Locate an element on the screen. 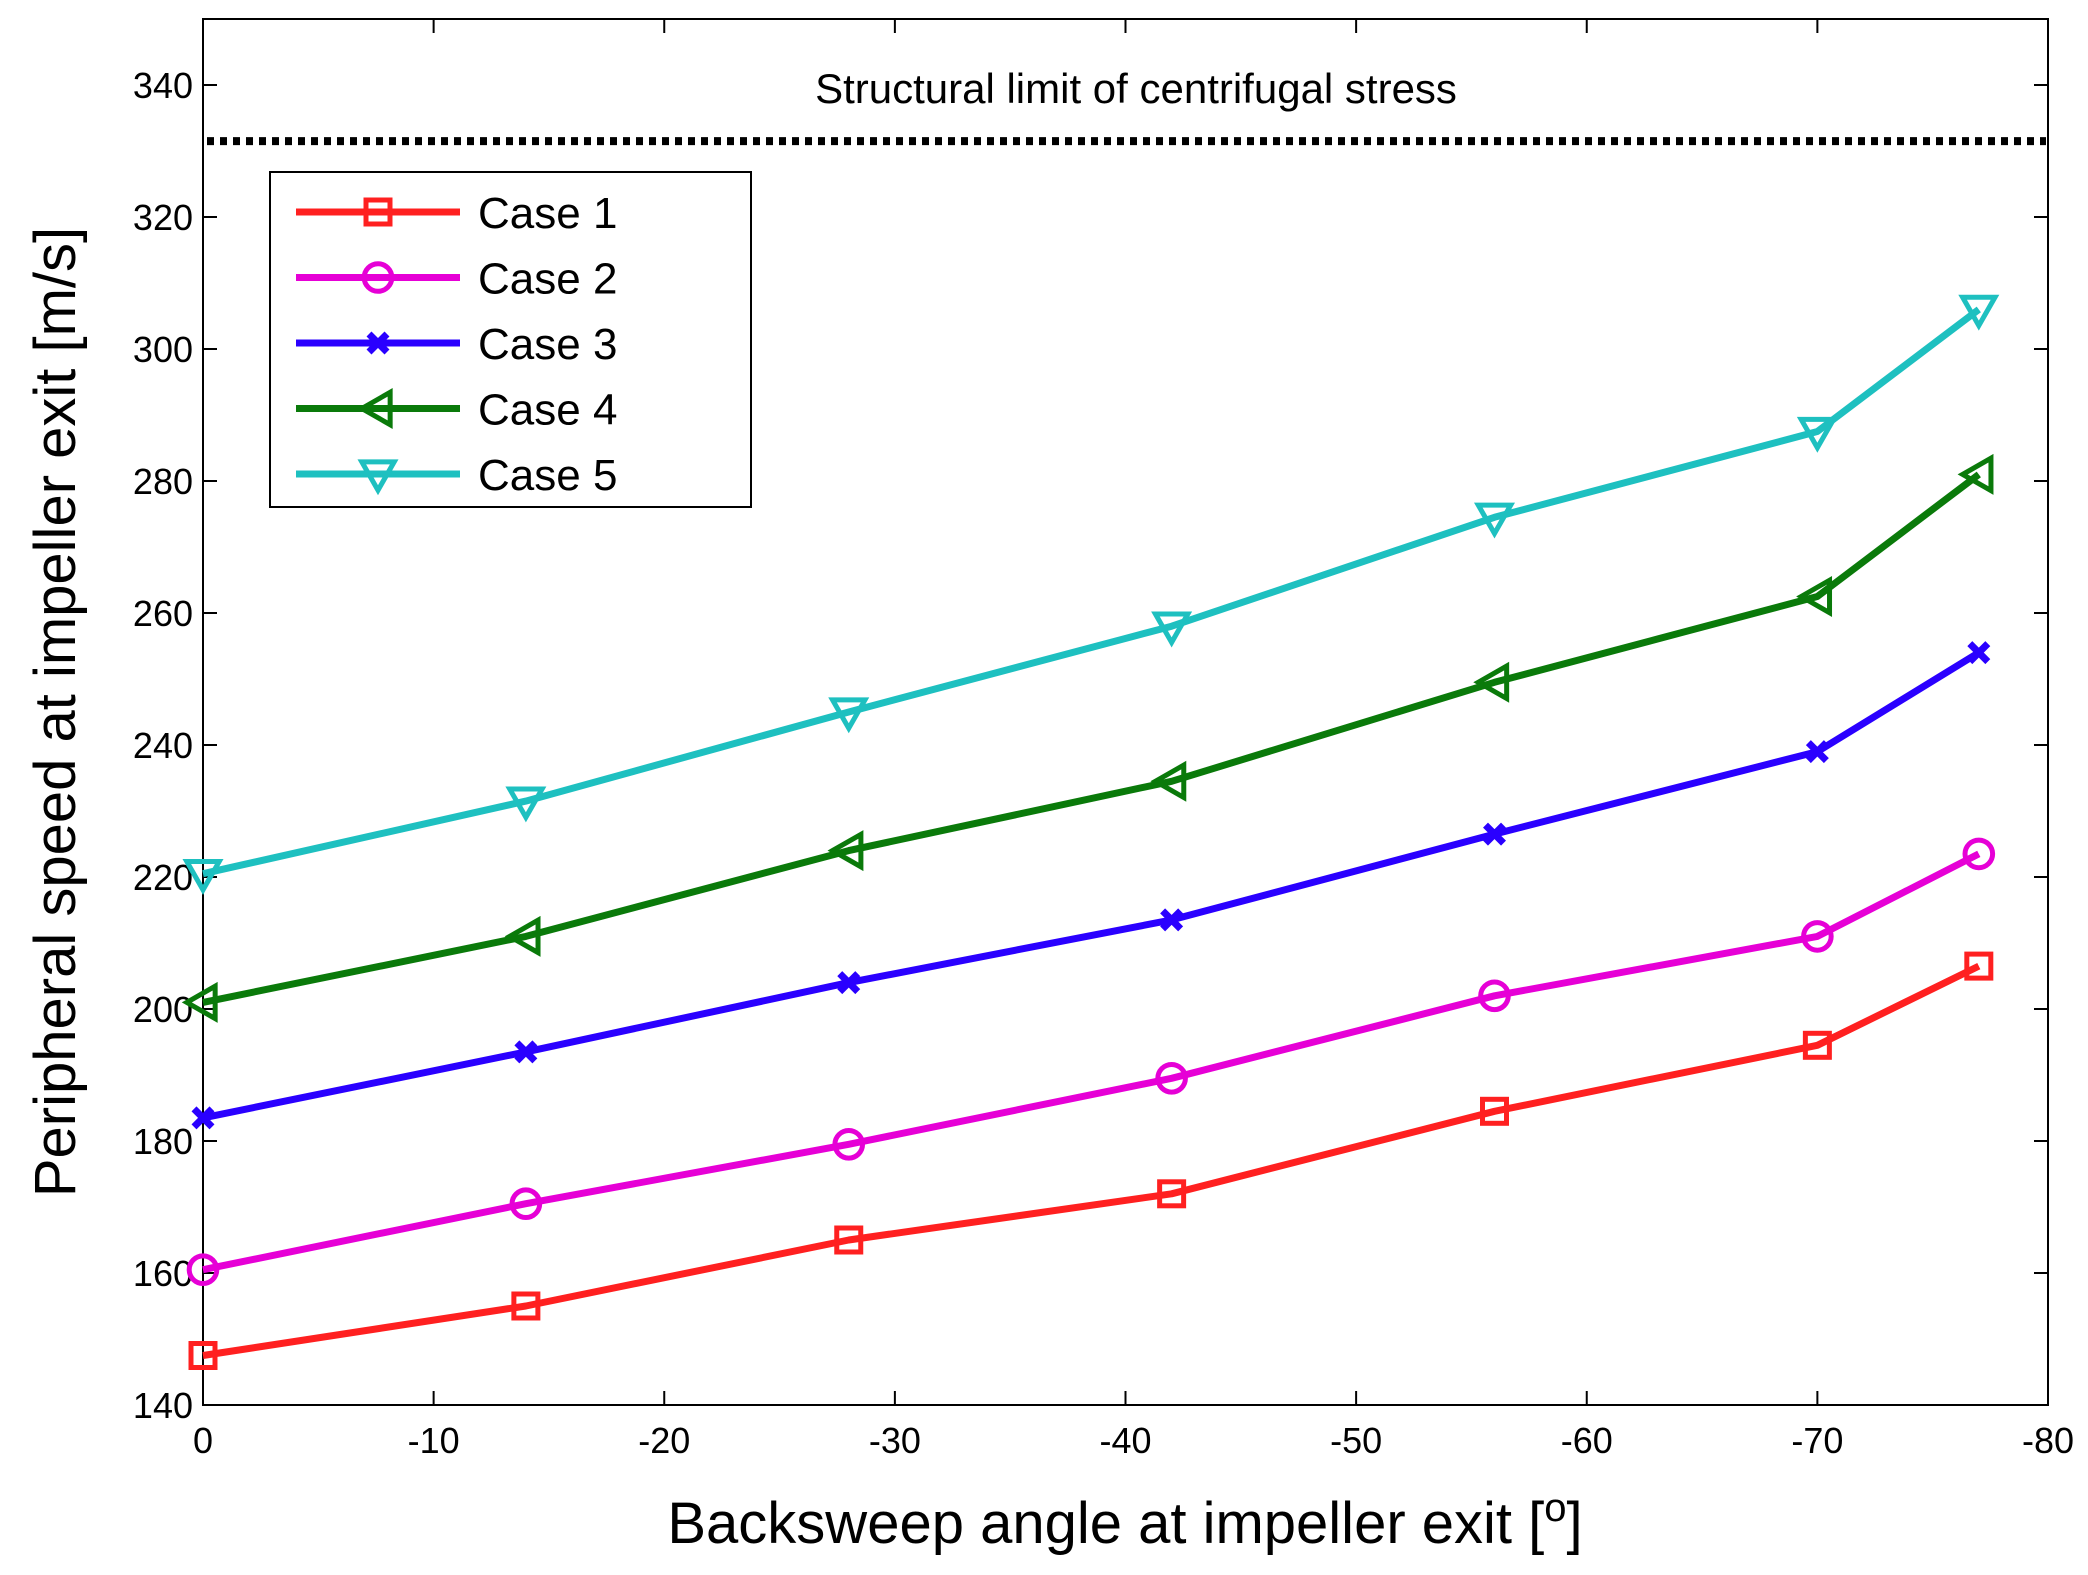  x-axis-title: Backsweep angle at impeller exit [o] is located at coordinates (1124, 1521).